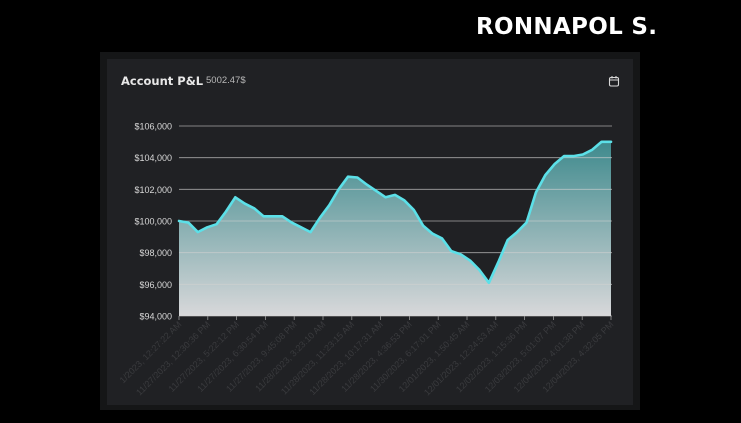  Describe the element at coordinates (155, 253) in the screenshot. I see `y-tick-label: $98,000` at that location.